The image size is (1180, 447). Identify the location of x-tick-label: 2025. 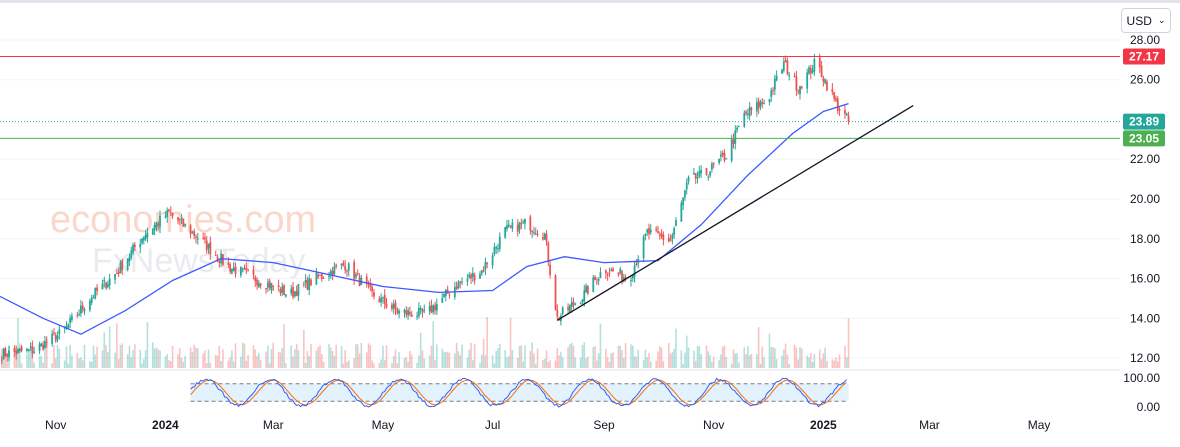
(823, 425).